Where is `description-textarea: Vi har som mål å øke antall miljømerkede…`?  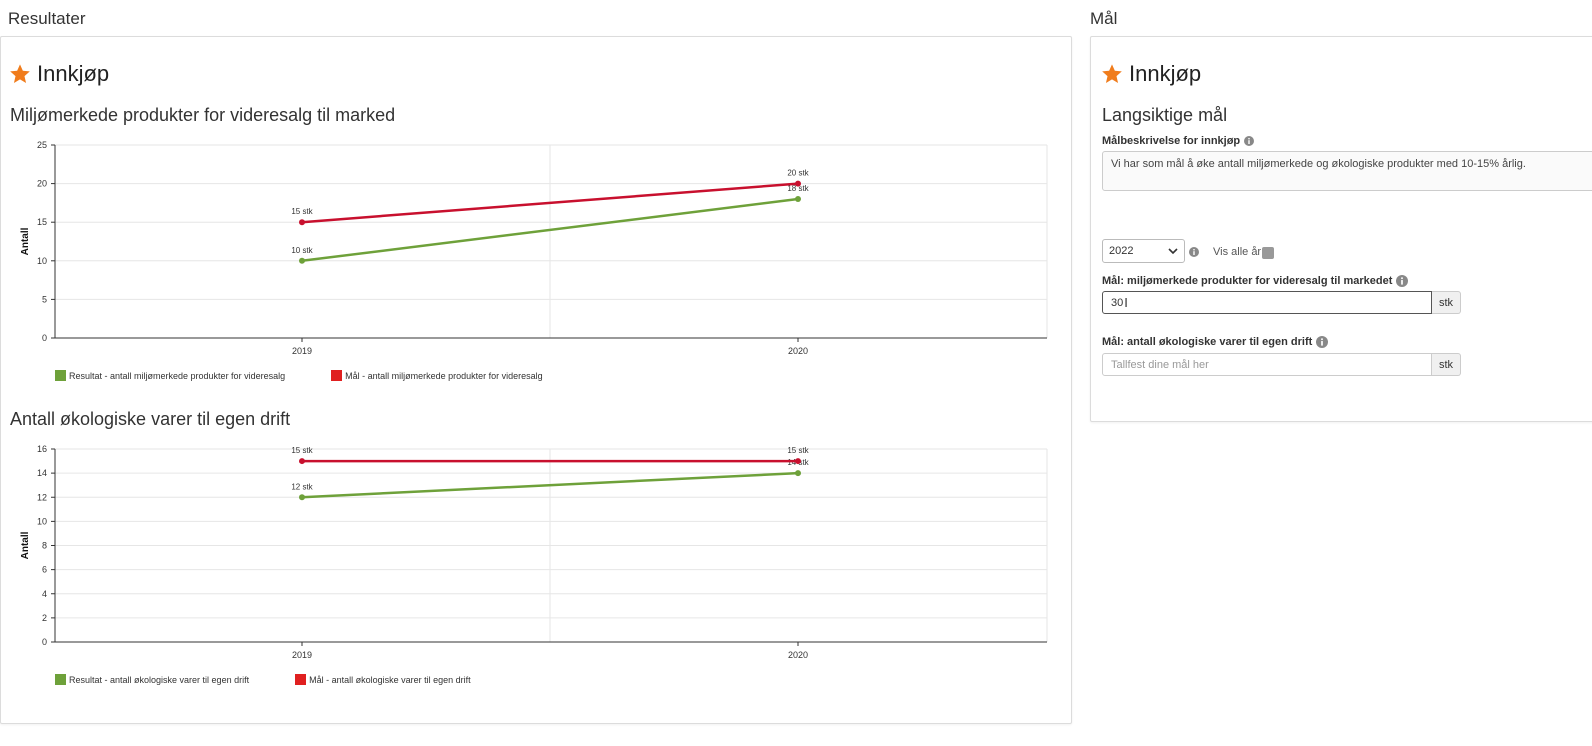 description-textarea: Vi har som mål å øke antall miljømerkede… is located at coordinates (1347, 171).